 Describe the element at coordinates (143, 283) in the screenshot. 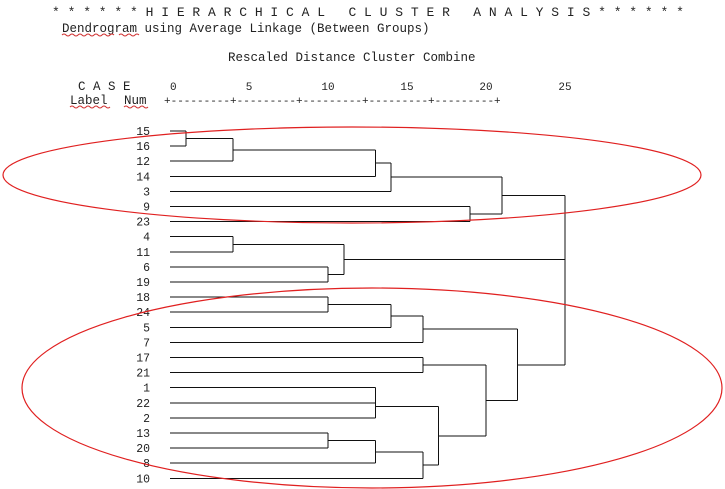

I see `case-label: 19` at that location.